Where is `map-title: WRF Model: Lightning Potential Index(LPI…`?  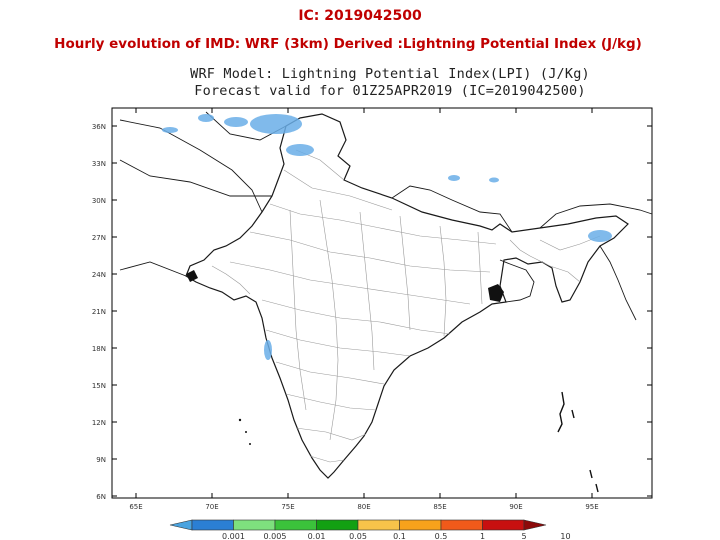 map-title: WRF Model: Lightning Potential Index(LPI… is located at coordinates (390, 83).